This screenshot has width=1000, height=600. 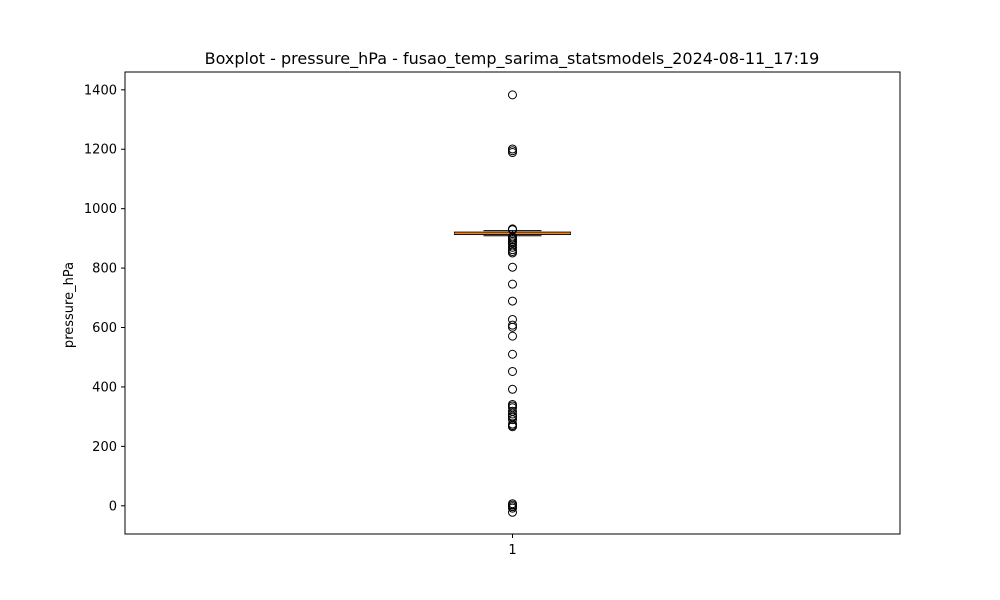 What do you see at coordinates (100, 209) in the screenshot?
I see `y-tick-label: 1000` at bounding box center [100, 209].